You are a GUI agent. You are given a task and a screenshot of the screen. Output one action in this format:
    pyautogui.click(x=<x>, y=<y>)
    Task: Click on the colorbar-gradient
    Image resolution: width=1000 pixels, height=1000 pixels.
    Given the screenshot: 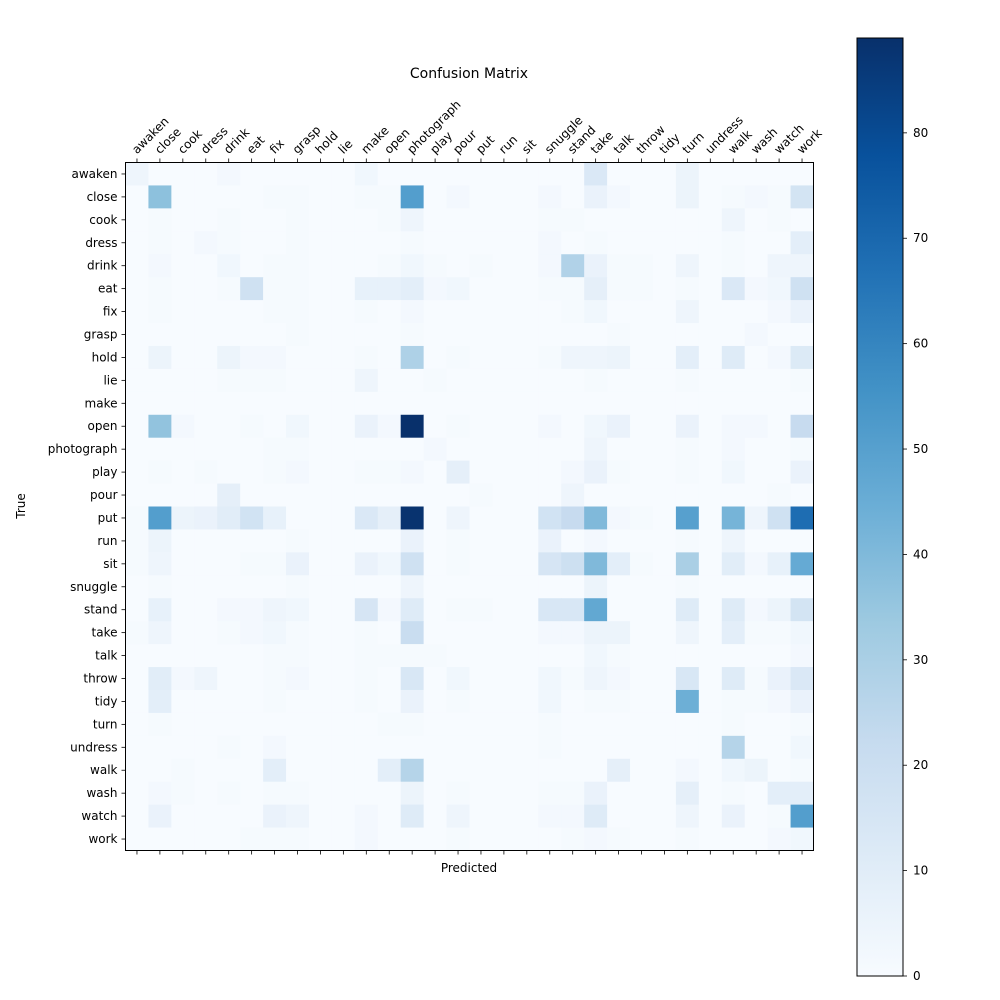 What is the action you would take?
    pyautogui.click(x=880, y=507)
    